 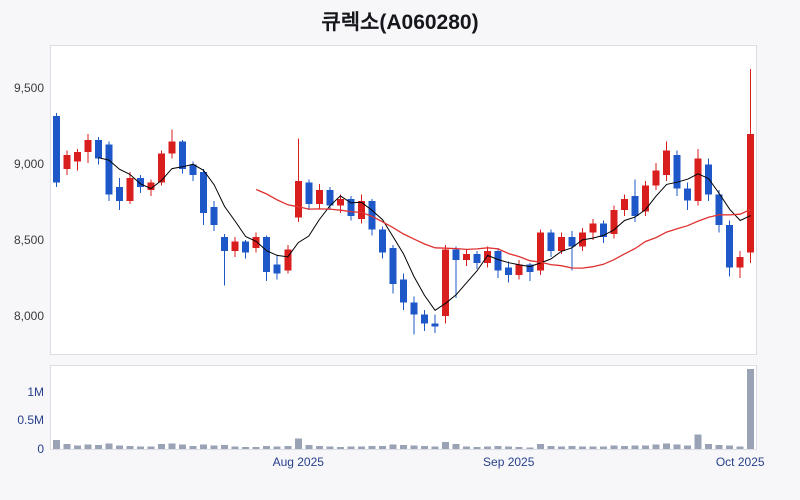 I want to click on ma-line-ma20, so click(x=503, y=228).